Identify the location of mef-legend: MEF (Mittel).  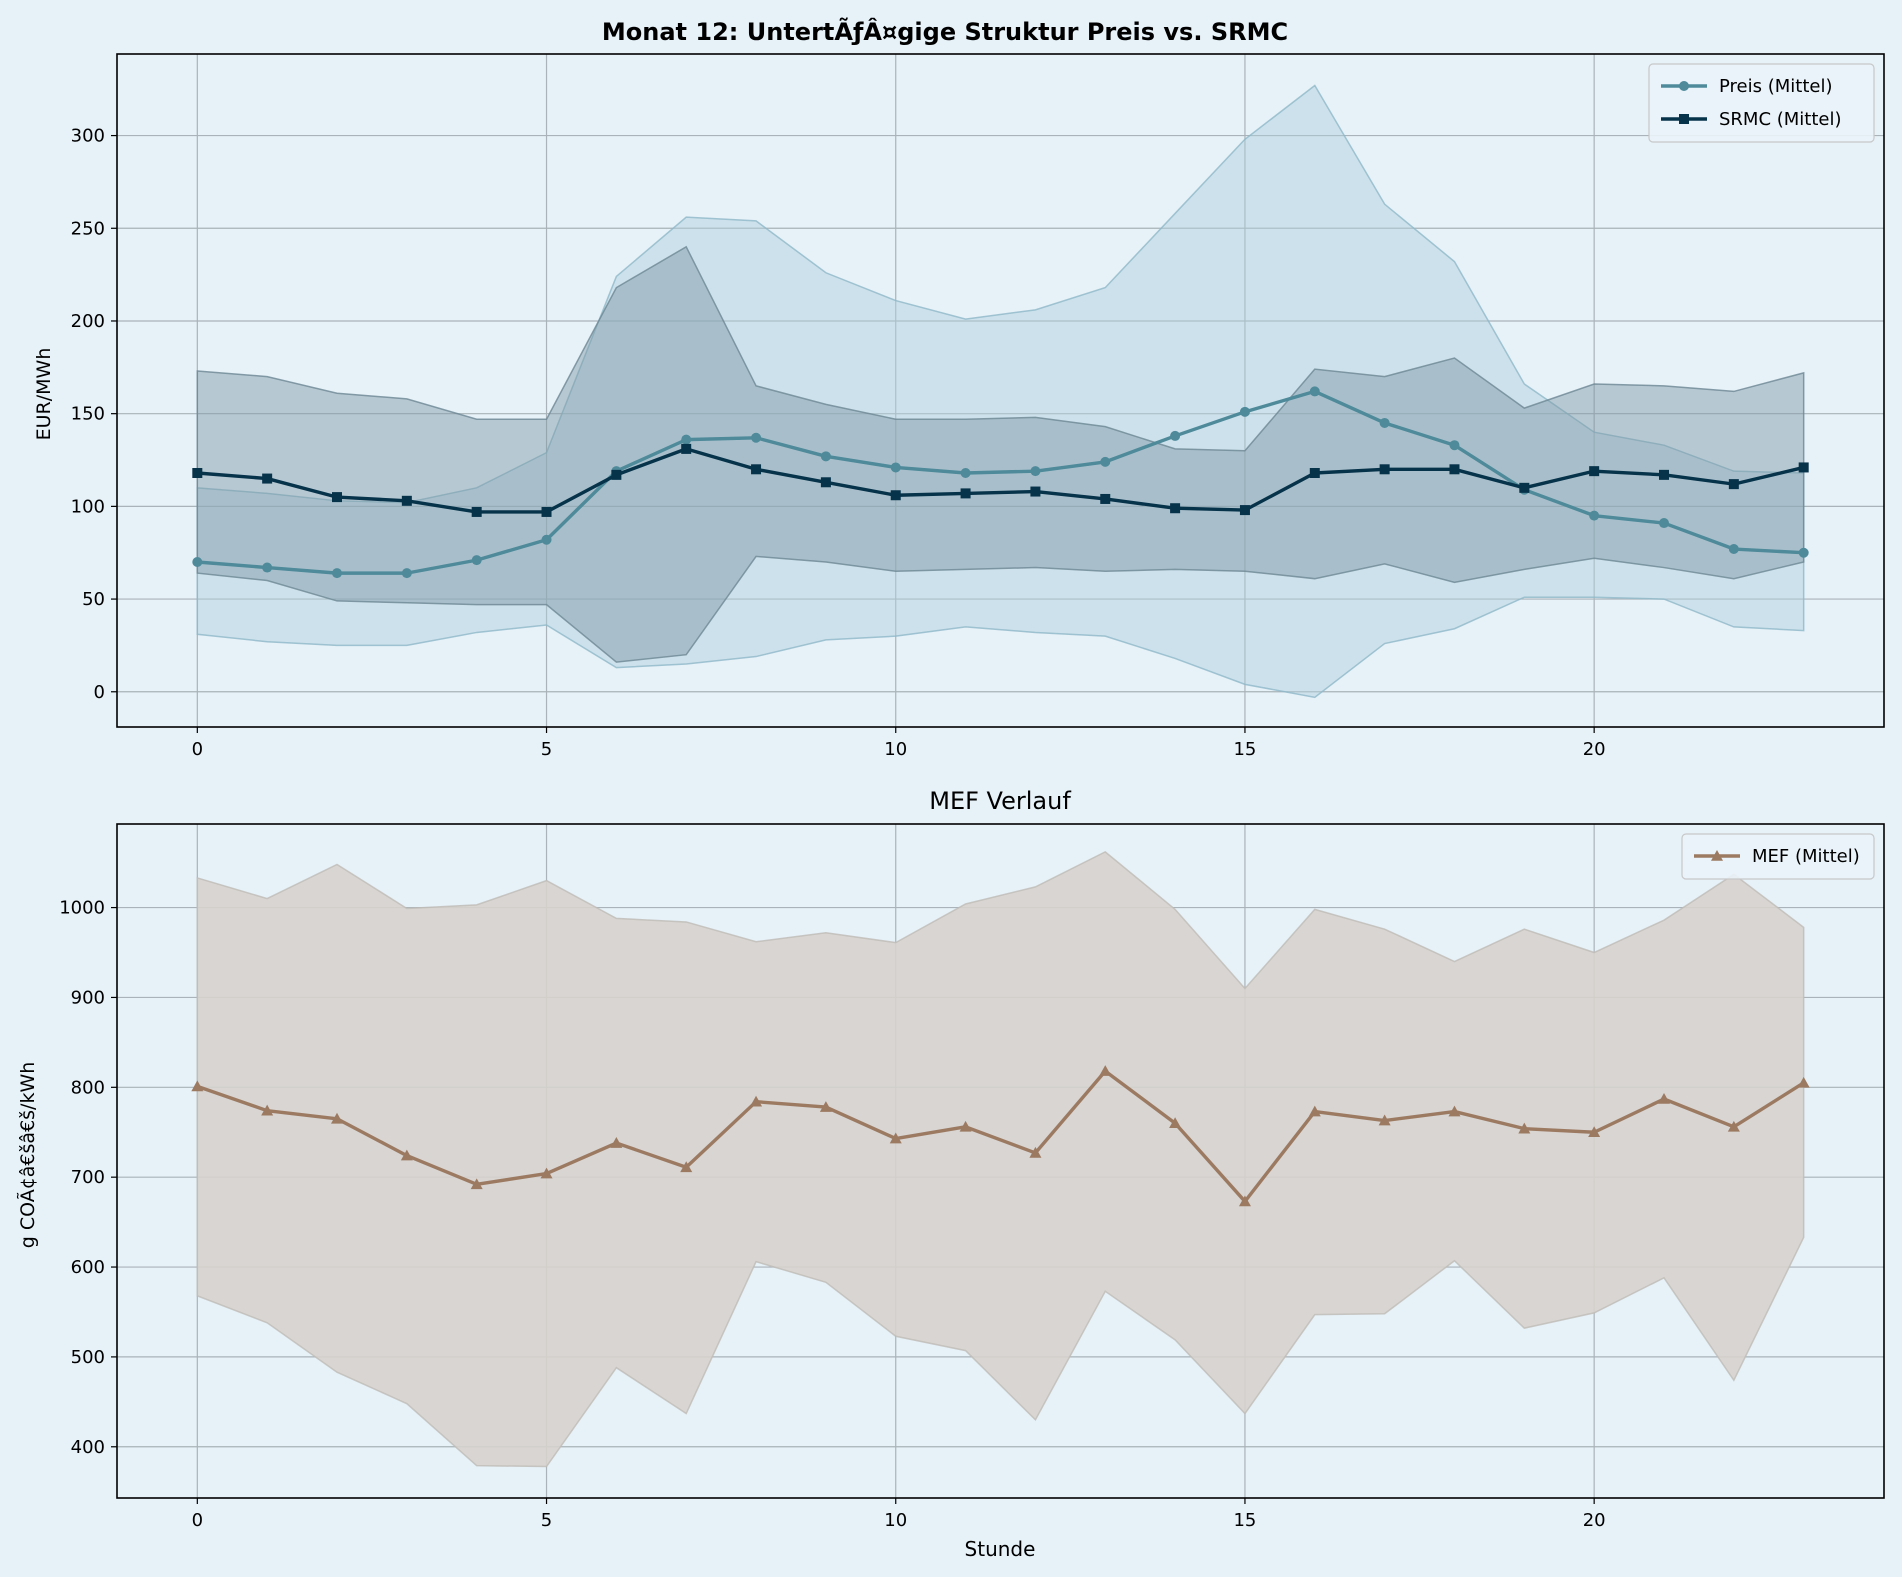
(1778, 856).